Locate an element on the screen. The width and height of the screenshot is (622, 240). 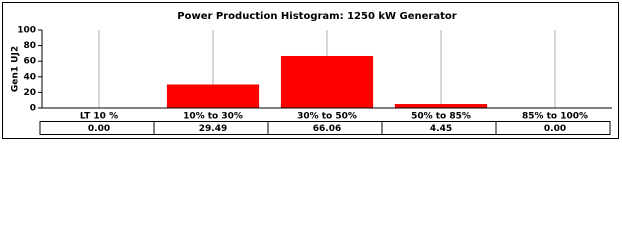
y-tick-label: 0 is located at coordinates (33, 109).